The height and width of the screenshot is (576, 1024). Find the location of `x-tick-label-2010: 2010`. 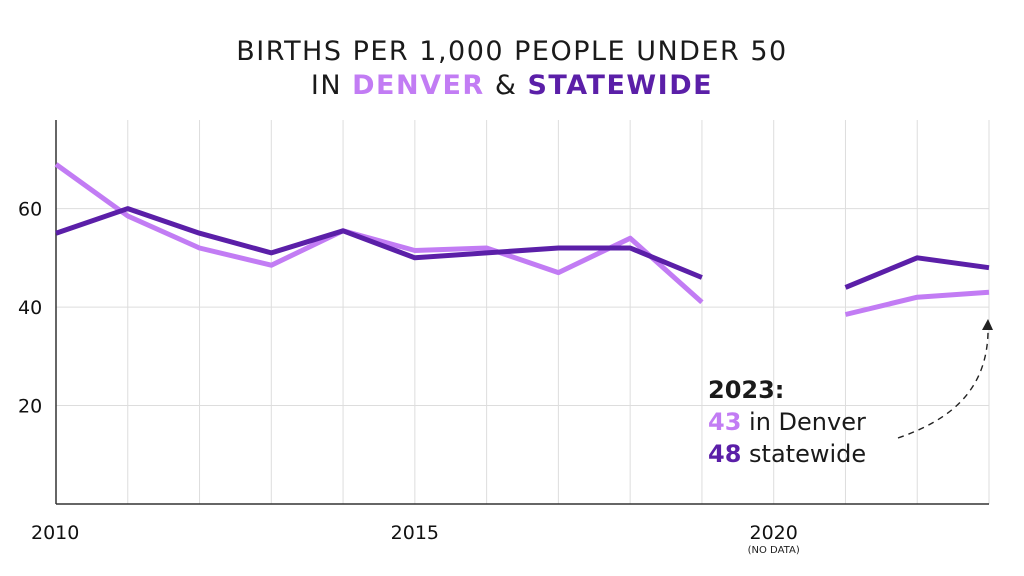

x-tick-label-2010: 2010 is located at coordinates (55, 533).